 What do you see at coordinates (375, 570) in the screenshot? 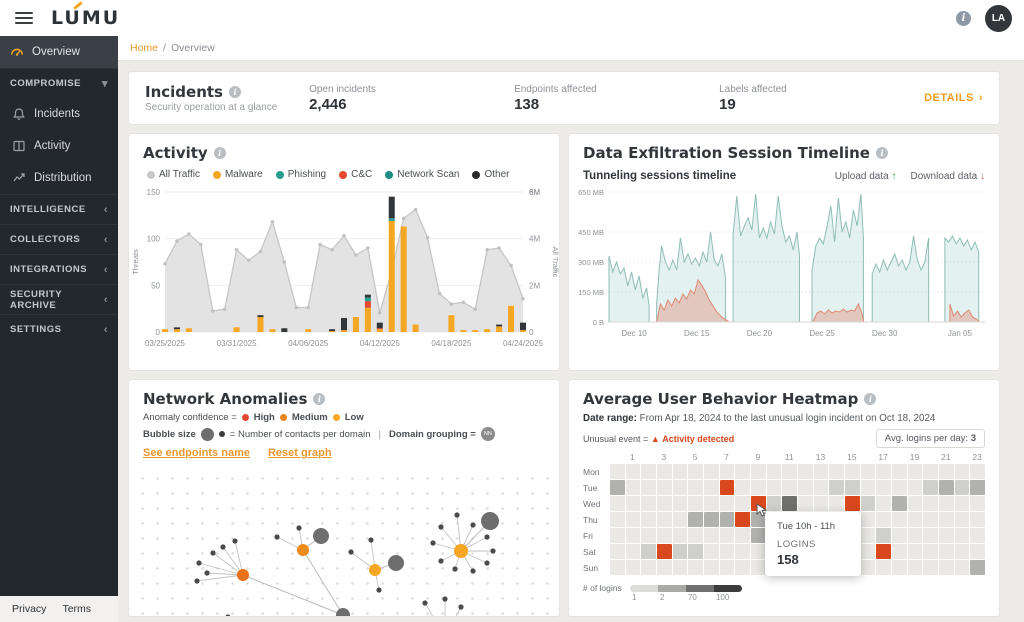
I see `graph-hub-hub-c` at bounding box center [375, 570].